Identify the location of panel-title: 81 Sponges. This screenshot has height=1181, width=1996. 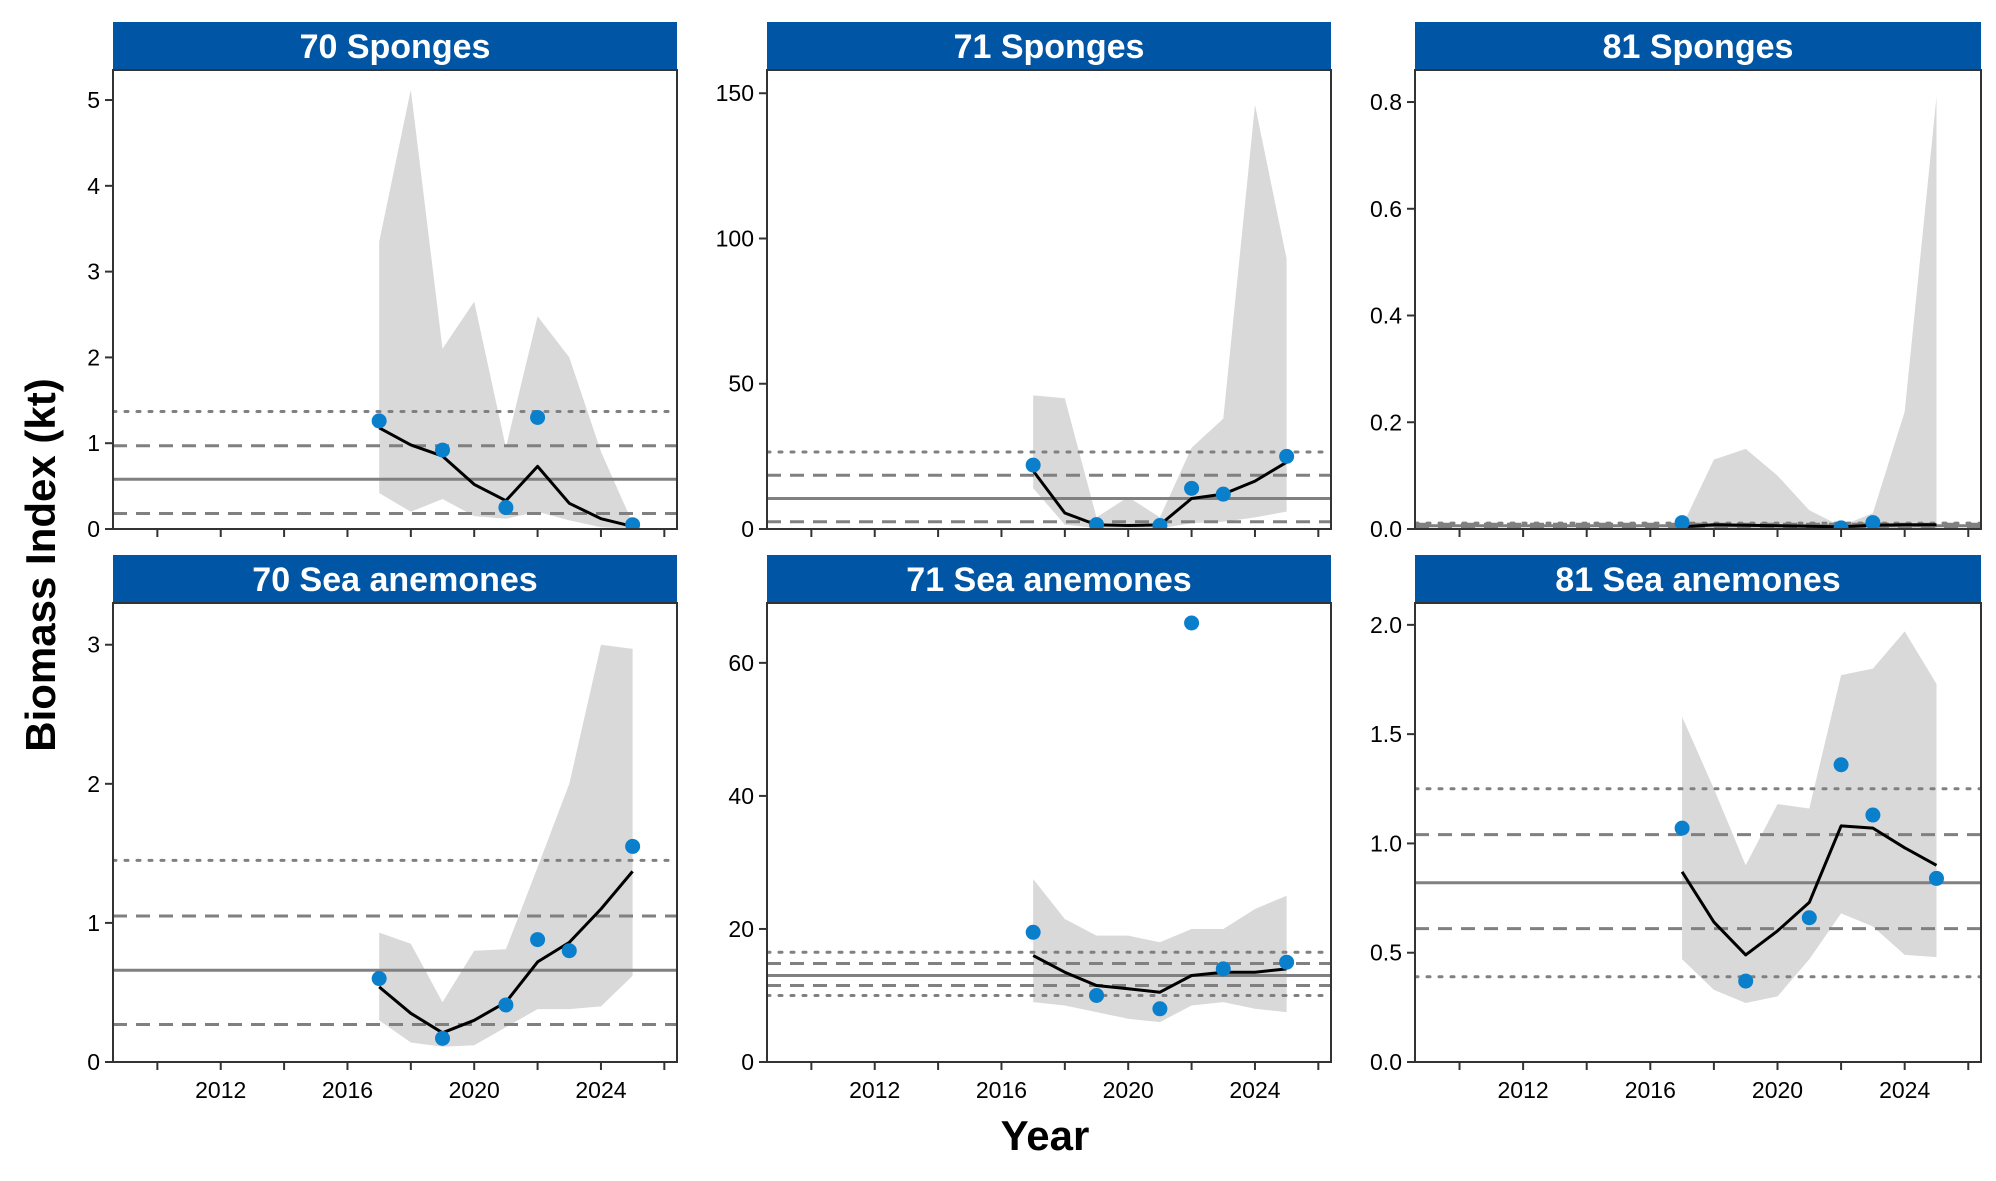
(1698, 47).